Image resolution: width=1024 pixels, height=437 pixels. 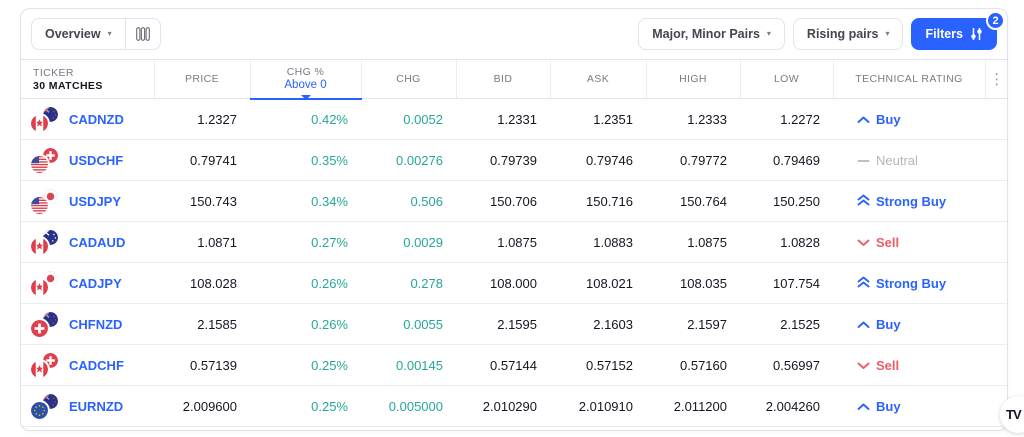 I want to click on high-cell: 0.79772, so click(x=693, y=160).